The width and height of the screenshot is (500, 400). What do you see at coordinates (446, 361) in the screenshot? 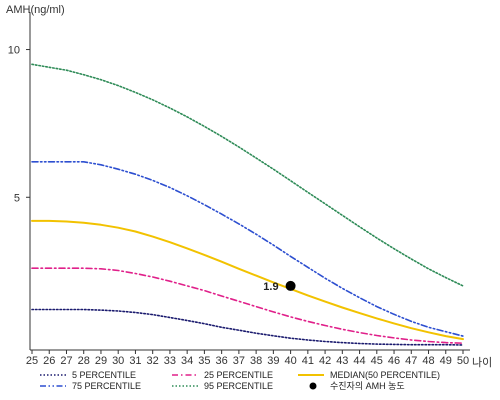
I see `x-tick-label: 49` at bounding box center [446, 361].